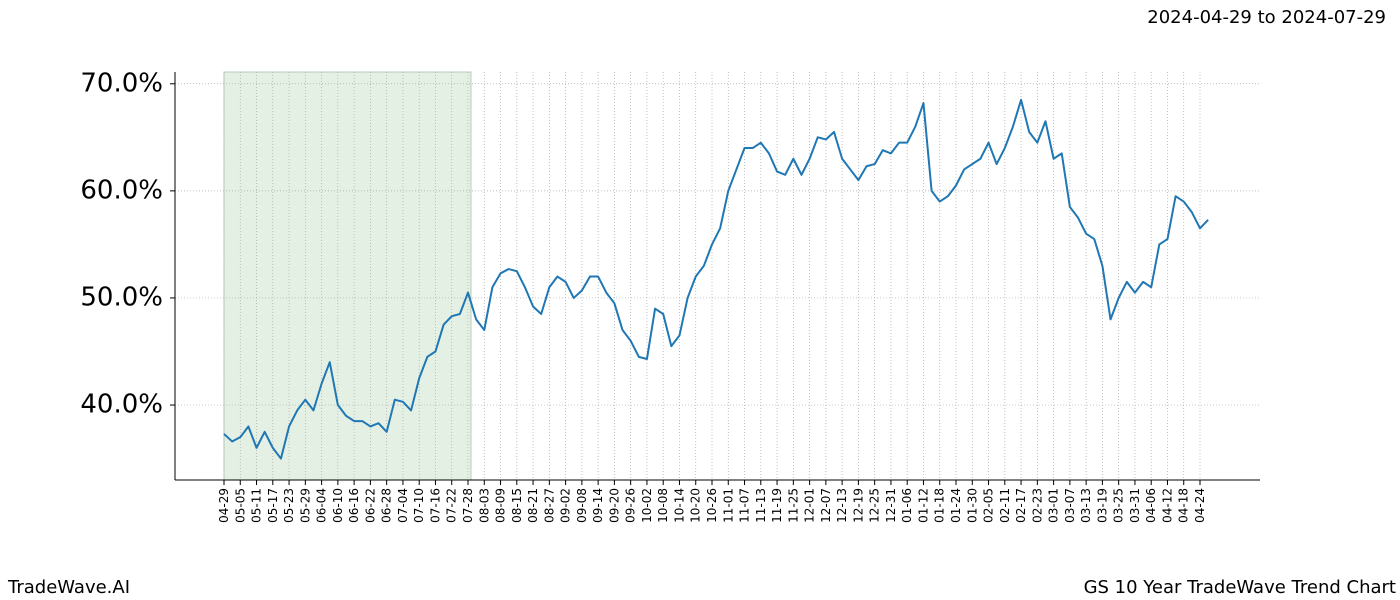 The image size is (1400, 600). I want to click on x-tick-label: 07-28, so click(468, 505).